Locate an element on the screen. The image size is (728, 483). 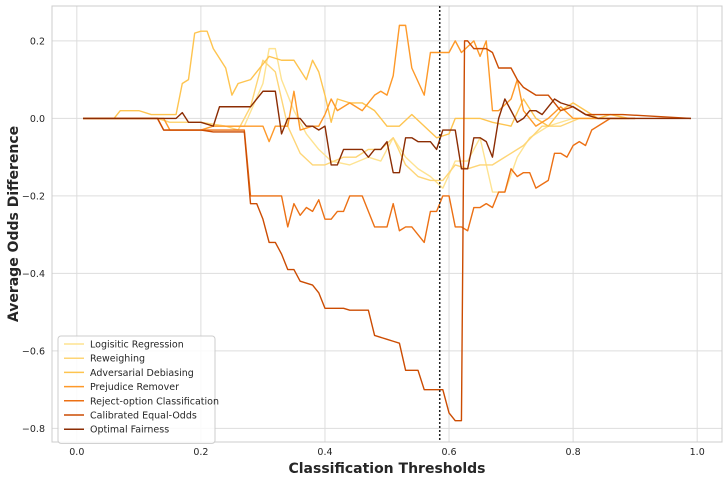
x-tick-label: 0.6 is located at coordinates (448, 452).